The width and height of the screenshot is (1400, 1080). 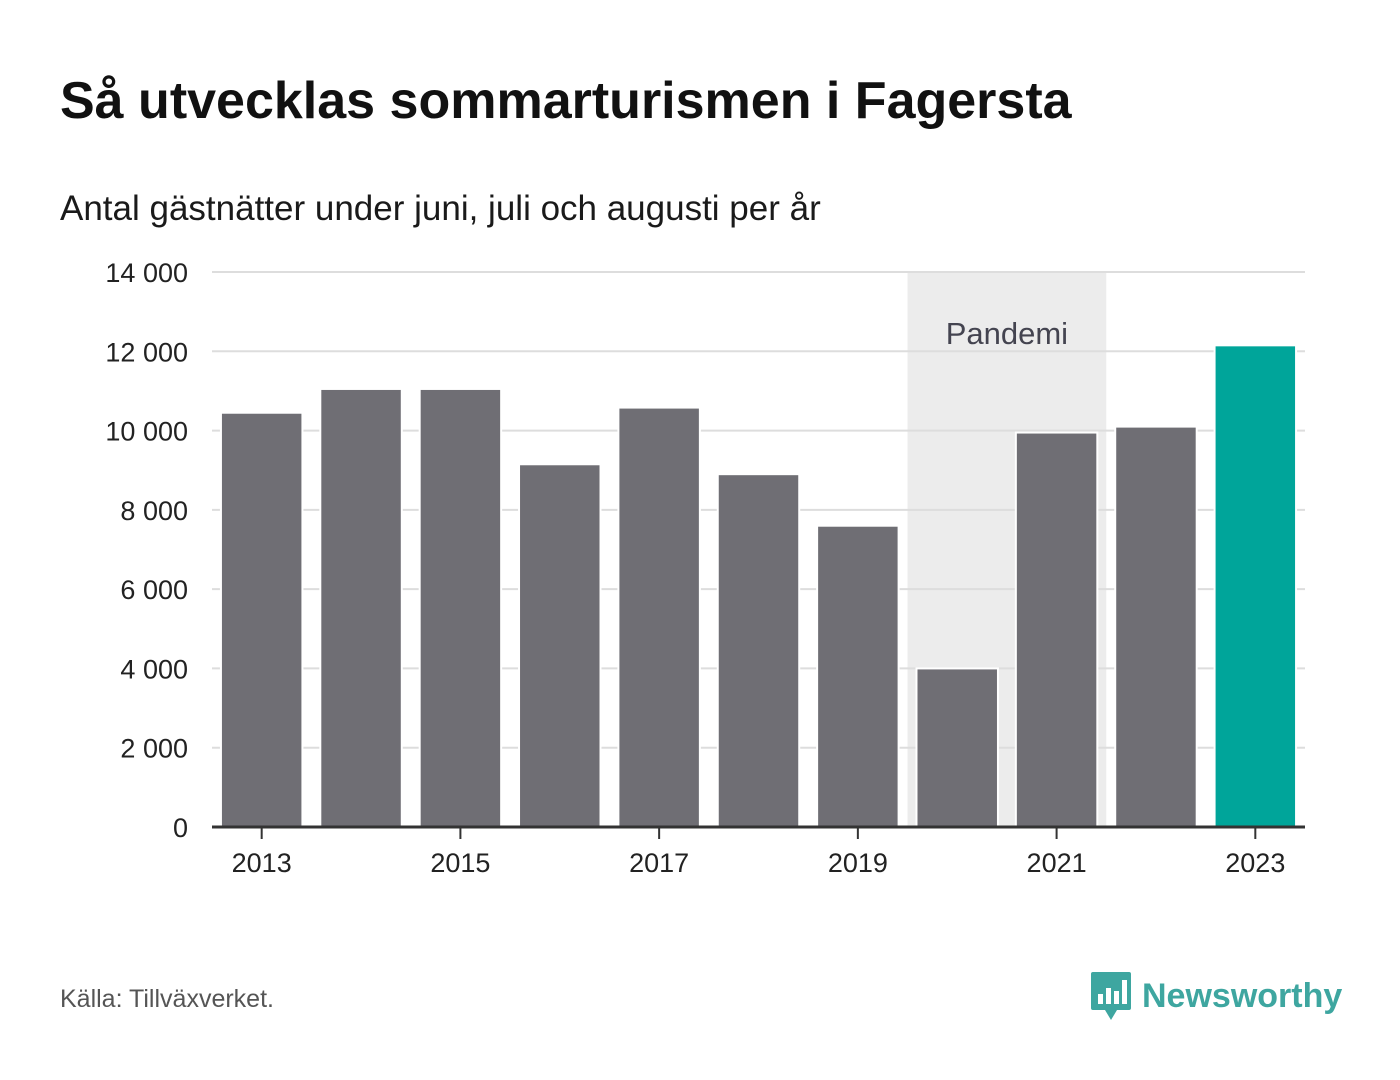 I want to click on bar-2015, so click(x=460, y=607).